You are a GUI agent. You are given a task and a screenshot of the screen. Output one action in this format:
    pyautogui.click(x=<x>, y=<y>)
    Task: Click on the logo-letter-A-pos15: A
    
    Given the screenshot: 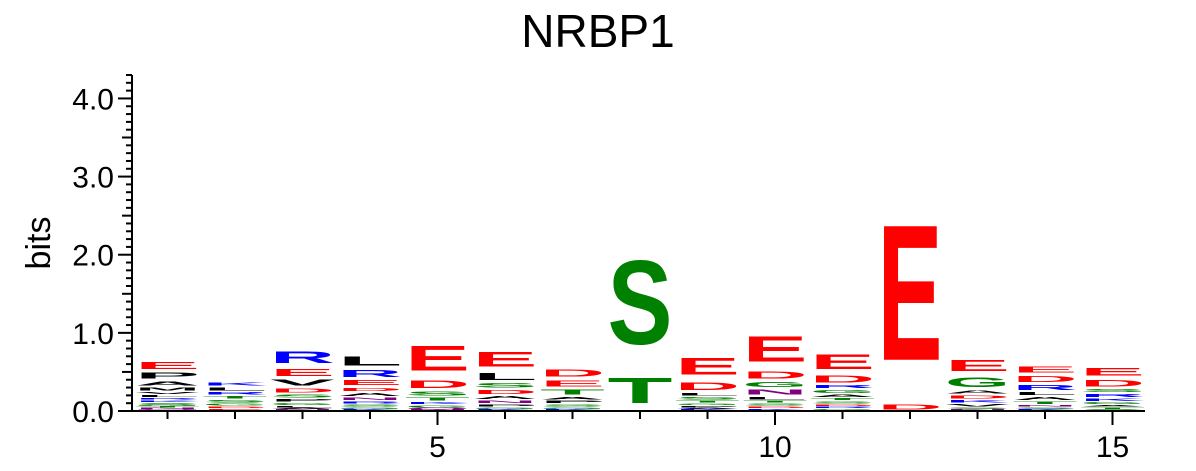 What is the action you would take?
    pyautogui.click(x=1112, y=406)
    